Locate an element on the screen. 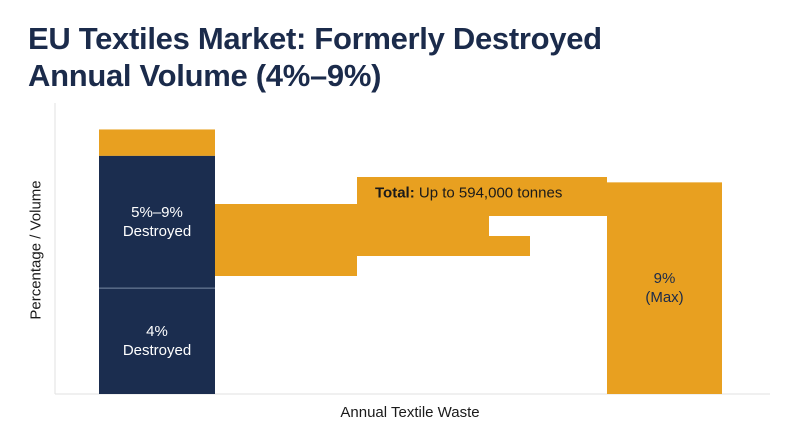 The image size is (800, 447). flow-connector-shape is located at coordinates (411, 226).